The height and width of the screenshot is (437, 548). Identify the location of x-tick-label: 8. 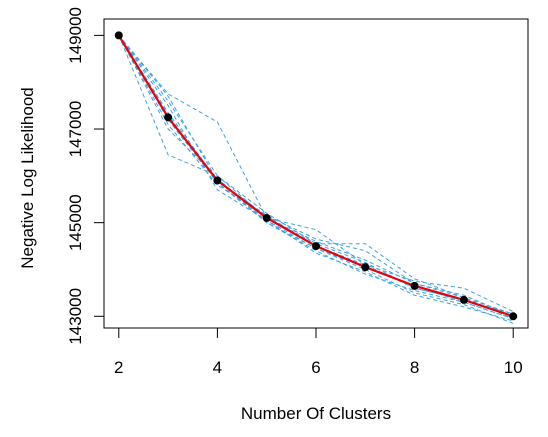
(414, 367).